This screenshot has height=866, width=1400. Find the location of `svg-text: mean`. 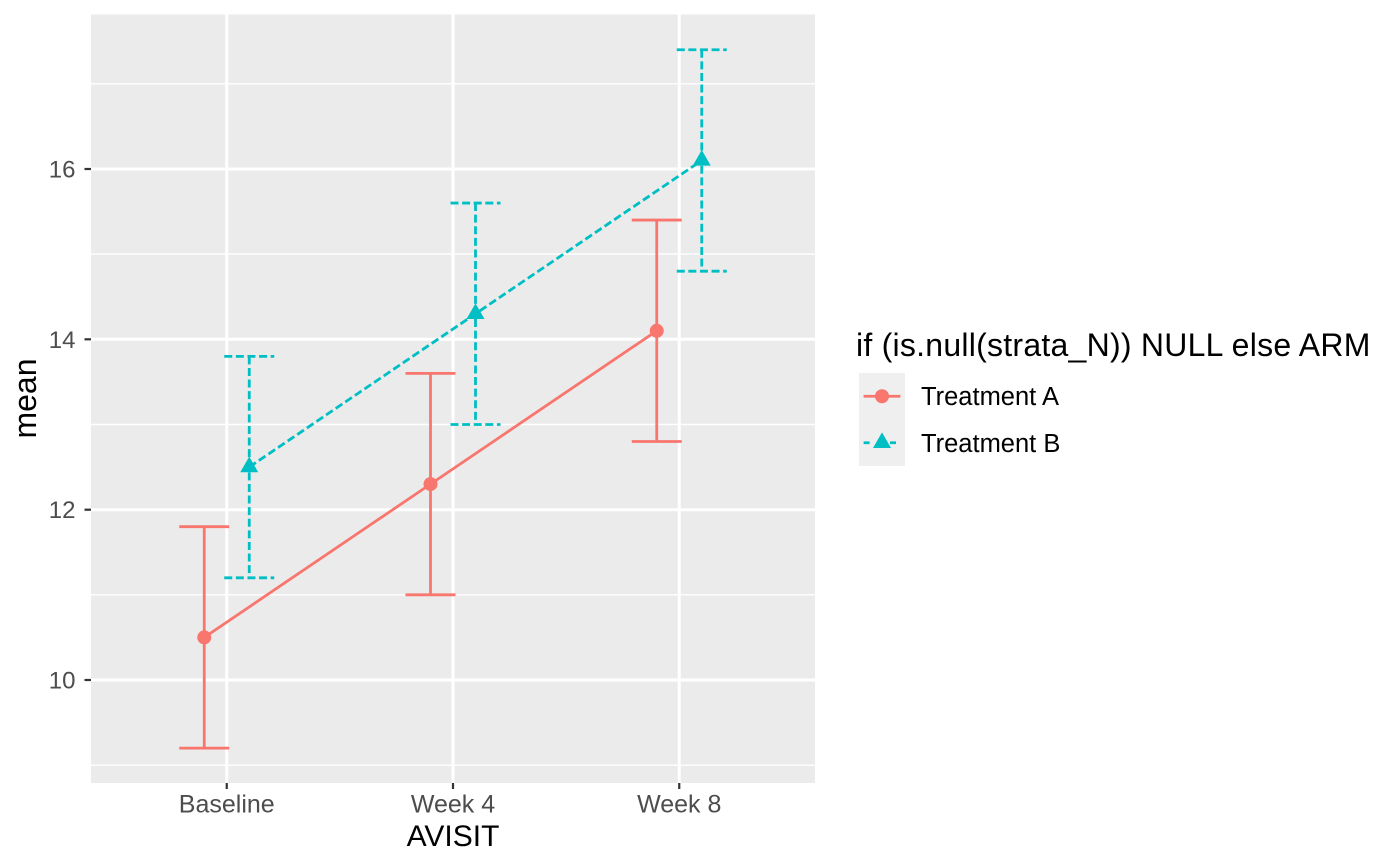

svg-text: mean is located at coordinates (25, 398).